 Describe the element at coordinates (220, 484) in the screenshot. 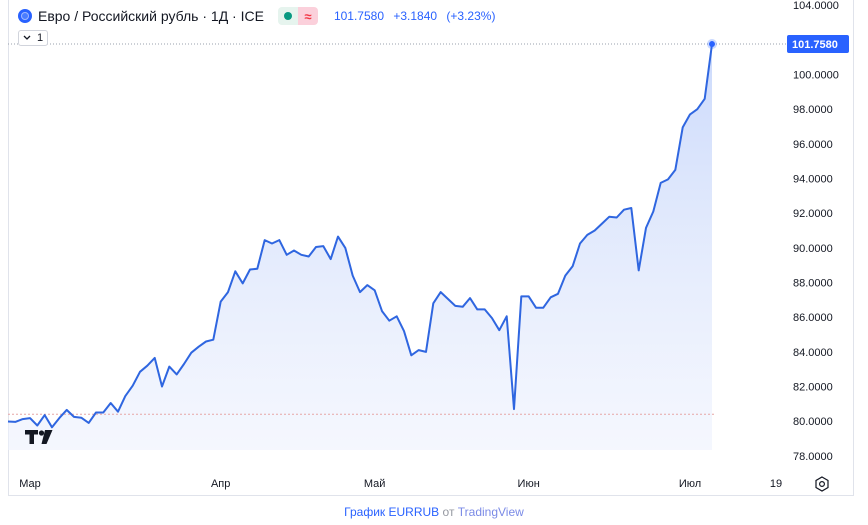

I see `x-tick-label: Апр` at that location.